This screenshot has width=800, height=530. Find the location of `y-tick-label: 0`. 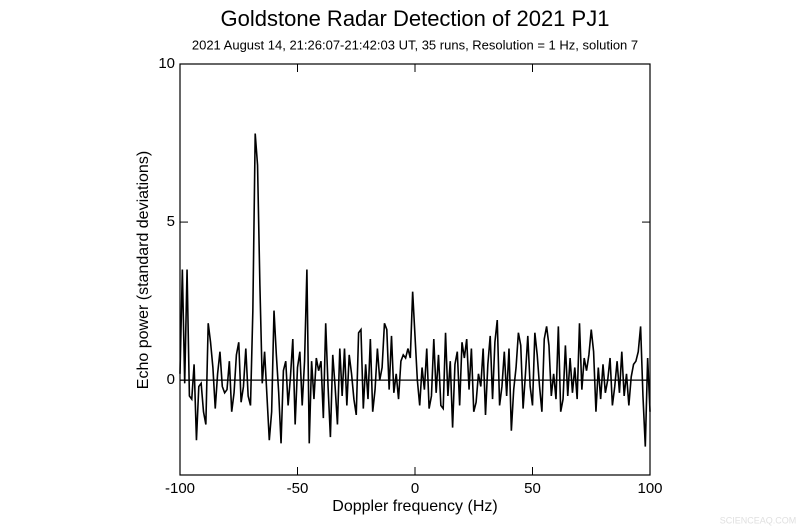

y-tick-label: 0 is located at coordinates (171, 379).